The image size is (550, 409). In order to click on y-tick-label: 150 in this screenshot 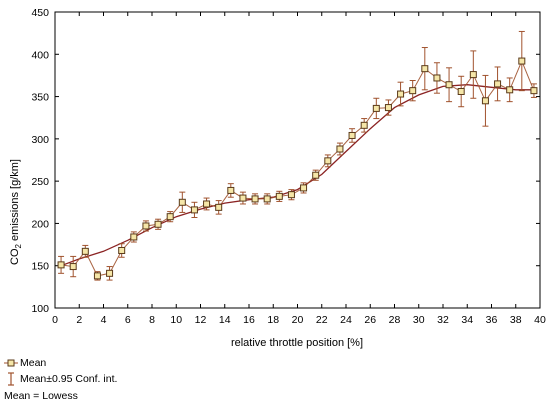, I will do `click(40, 267)`.